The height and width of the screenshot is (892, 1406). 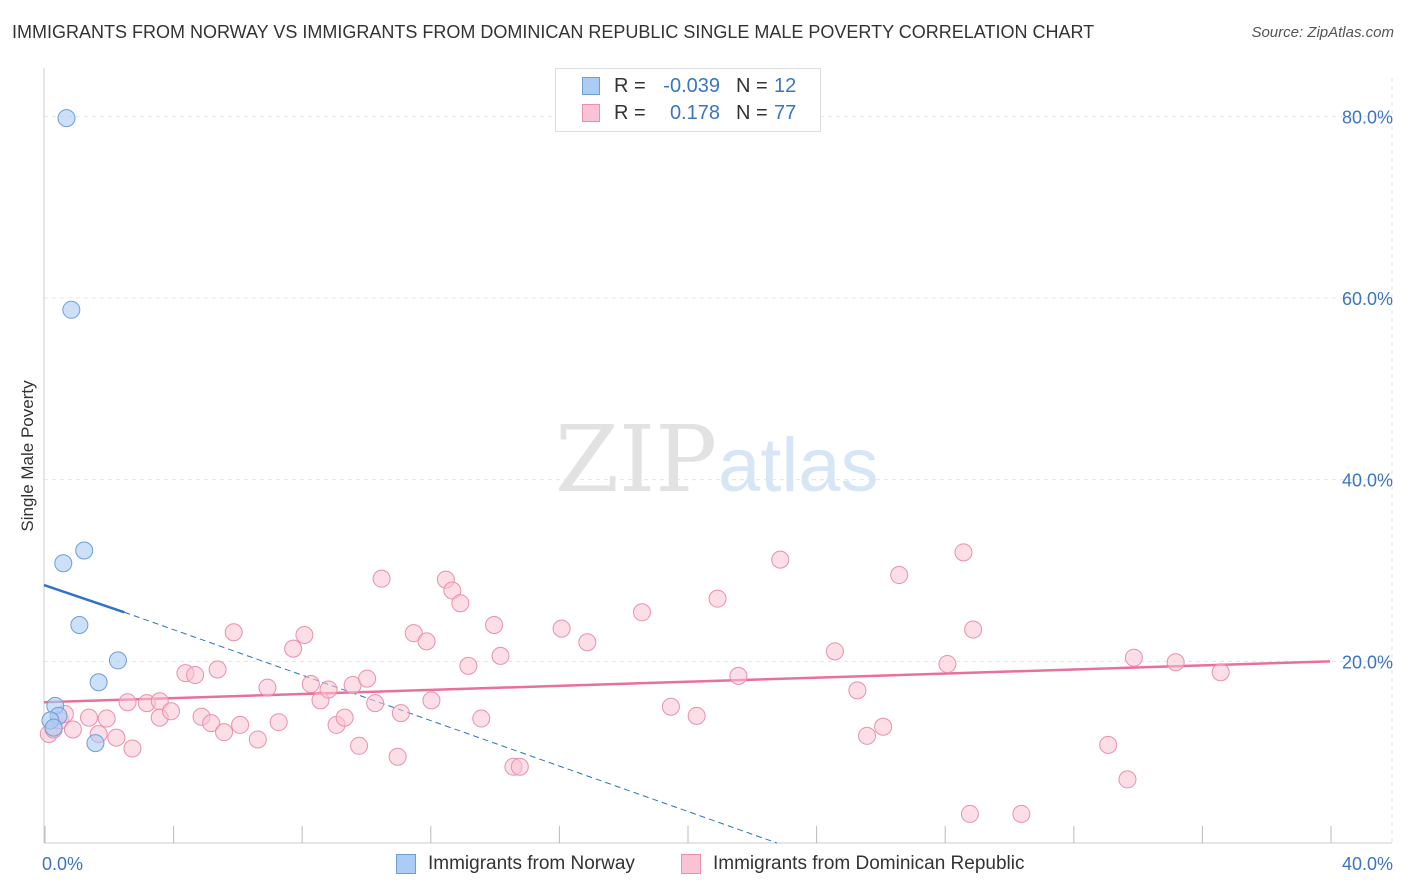 I want to click on bottom-legend-dominican: Immigrants from Dominican Republic, so click(x=853, y=864).